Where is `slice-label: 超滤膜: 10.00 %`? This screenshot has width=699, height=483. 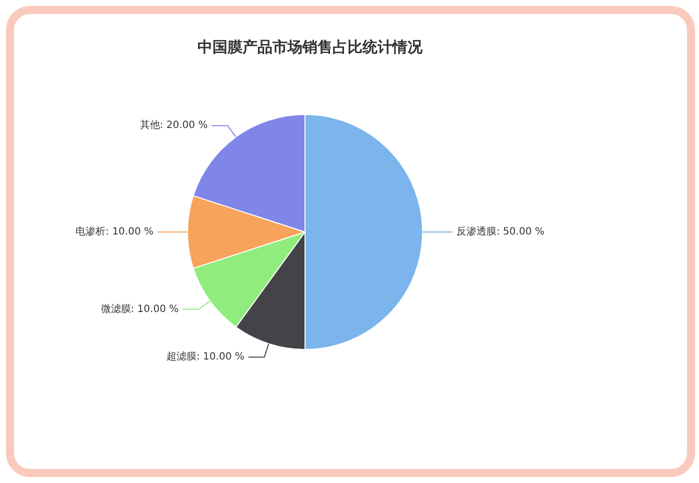 slice-label: 超滤膜: 10.00 % is located at coordinates (205, 356).